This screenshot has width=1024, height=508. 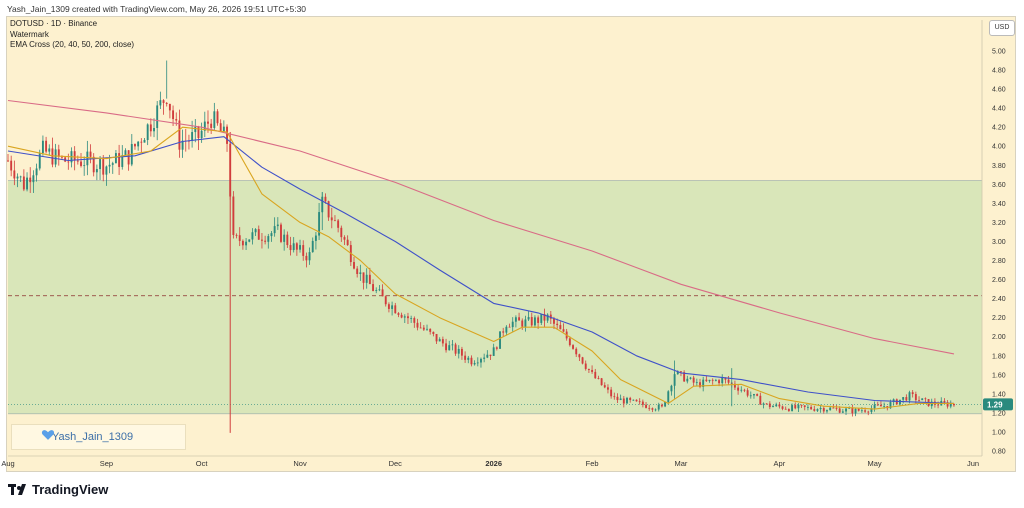 I want to click on x-tick-label: Apr, so click(x=780, y=463).